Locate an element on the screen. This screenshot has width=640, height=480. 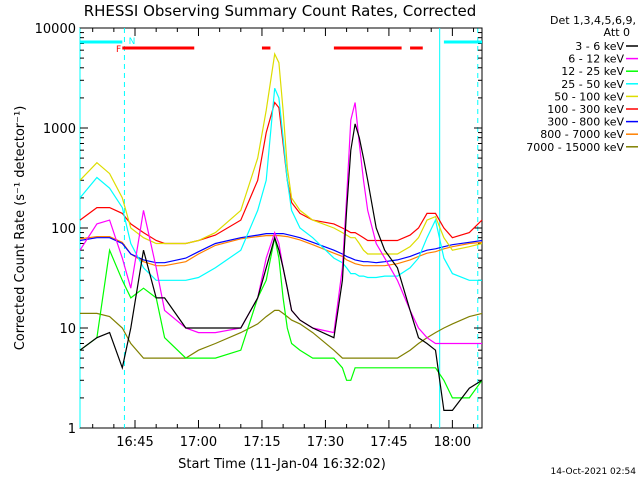
night-label: N is located at coordinates (132, 42).